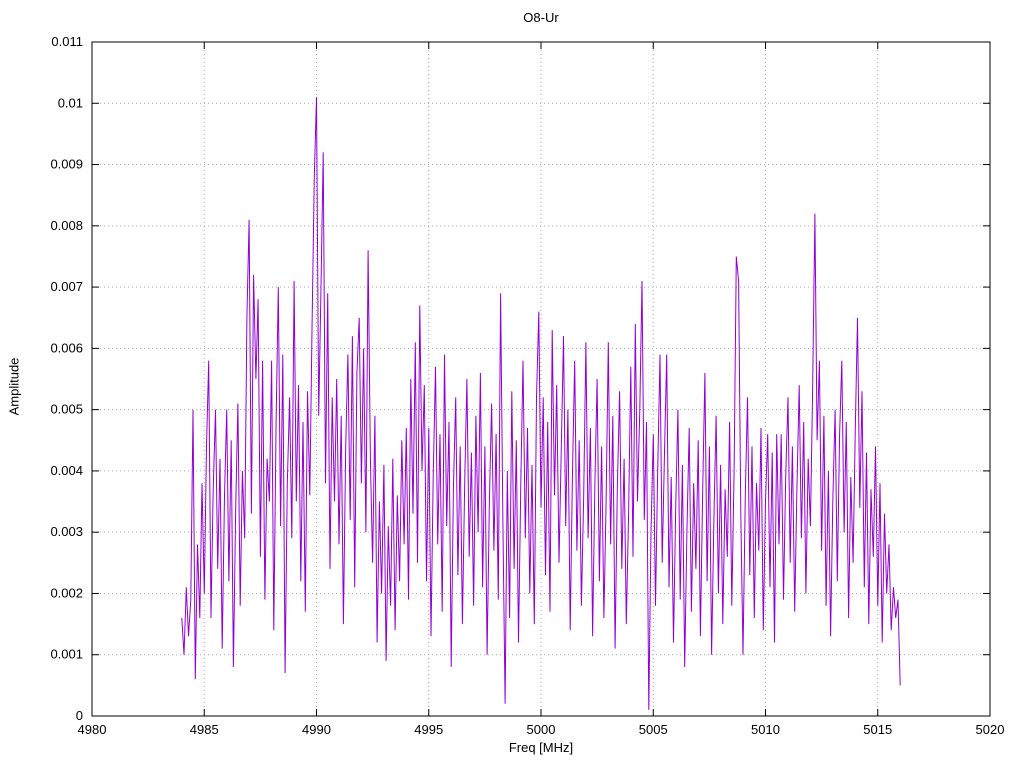 The image size is (1024, 768). What do you see at coordinates (66, 164) in the screenshot?
I see `y-tick-label: 0.009` at bounding box center [66, 164].